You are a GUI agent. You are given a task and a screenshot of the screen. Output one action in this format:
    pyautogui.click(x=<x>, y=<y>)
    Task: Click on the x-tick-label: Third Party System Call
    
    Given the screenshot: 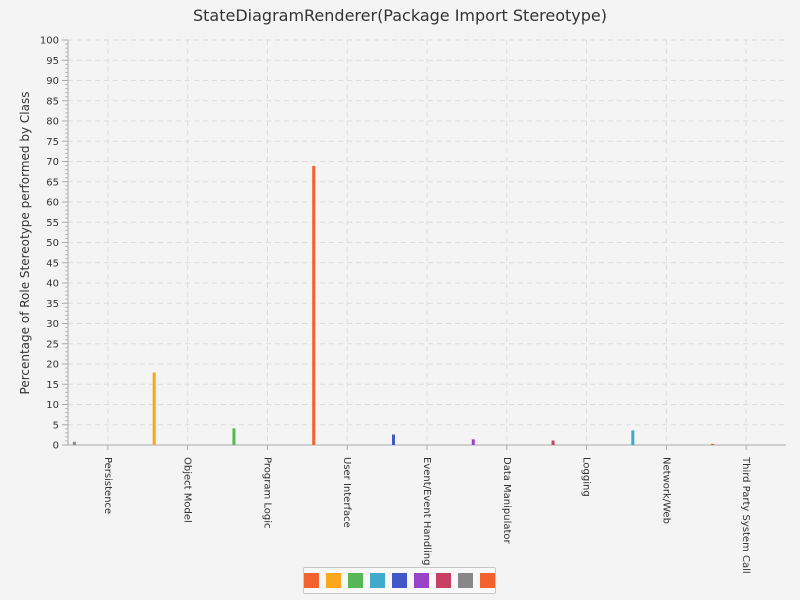 What is the action you would take?
    pyautogui.click(x=745, y=515)
    